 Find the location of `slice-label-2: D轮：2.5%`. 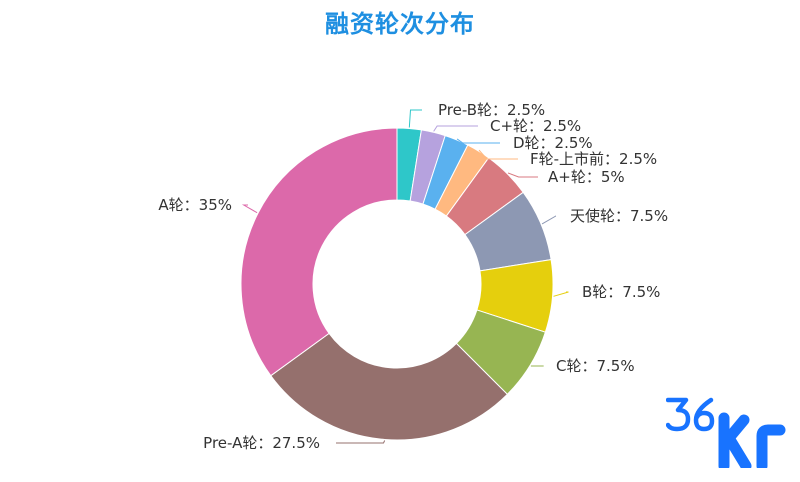

slice-label-2: D轮：2.5% is located at coordinates (553, 143).